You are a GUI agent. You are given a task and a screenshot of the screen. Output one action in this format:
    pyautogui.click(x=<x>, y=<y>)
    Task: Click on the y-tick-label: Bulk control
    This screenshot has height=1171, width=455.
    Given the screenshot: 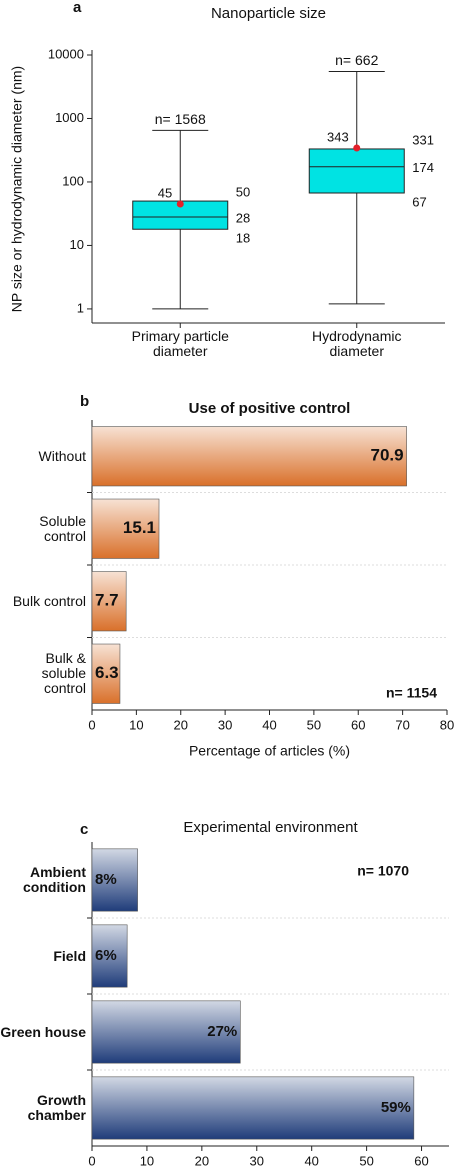 What is the action you would take?
    pyautogui.click(x=49, y=600)
    